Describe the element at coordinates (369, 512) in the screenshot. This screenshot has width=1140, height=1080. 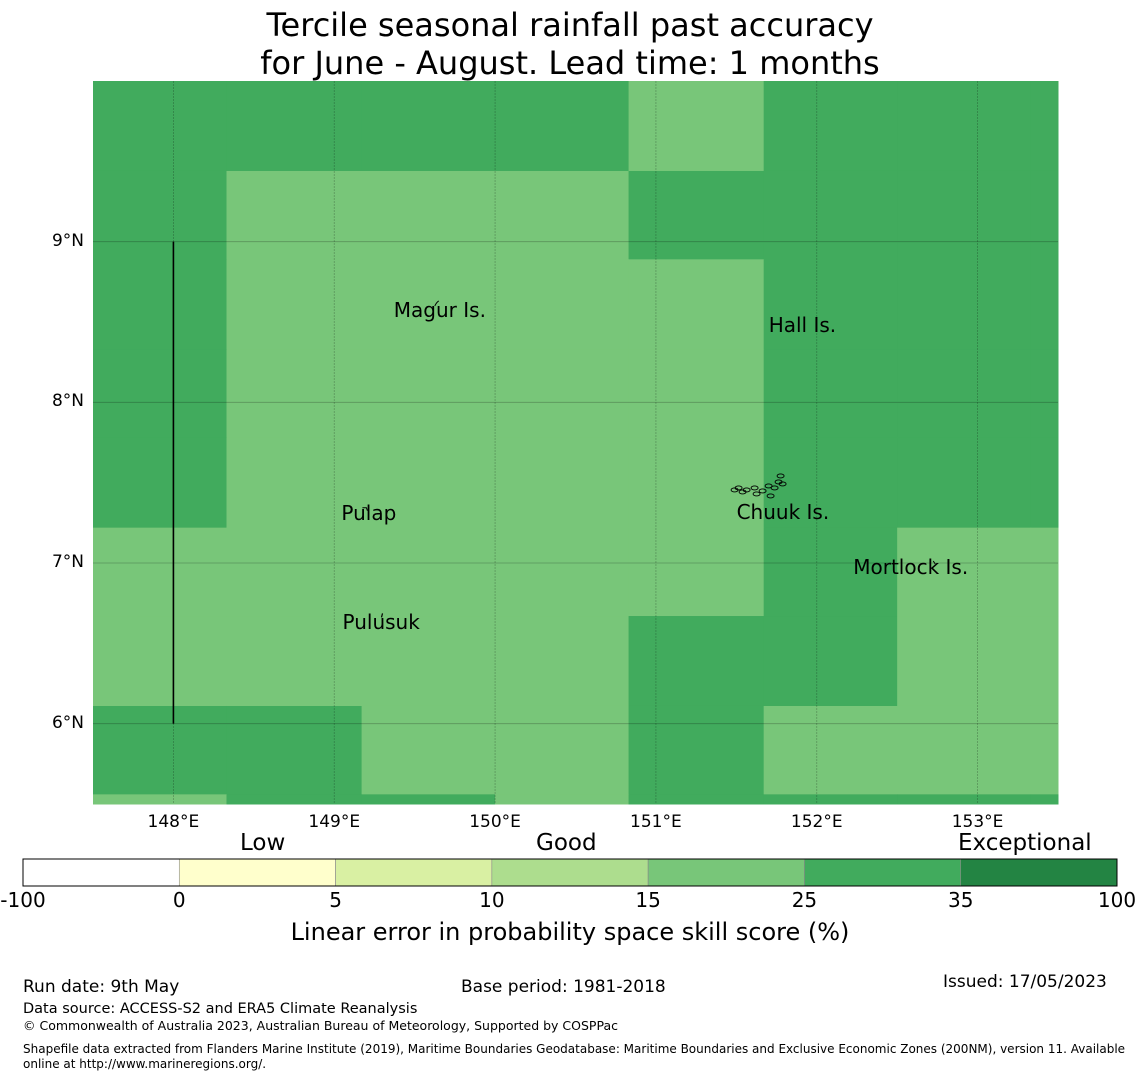
I see `island-label: Pulap` at that location.